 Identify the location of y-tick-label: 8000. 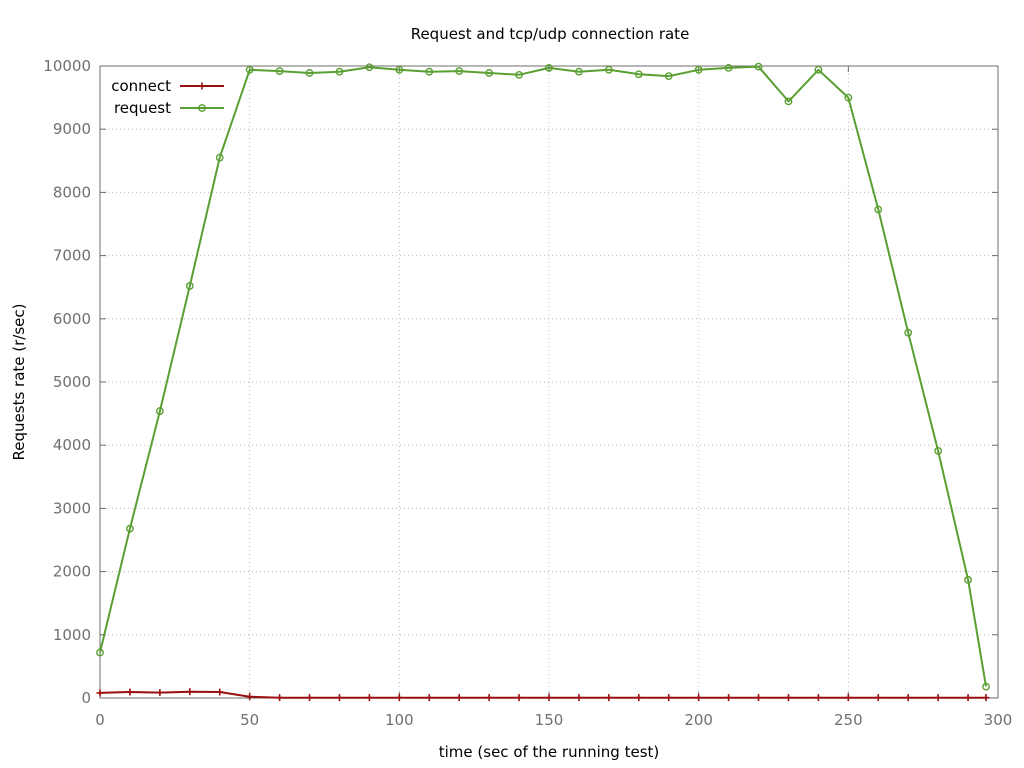
(72, 192).